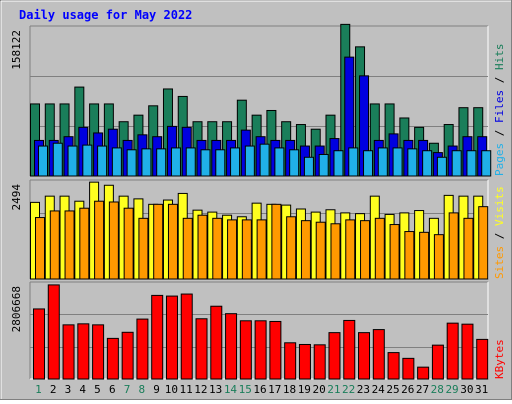 The image size is (512, 404). I want to click on x-tick-label-day-6: 6, so click(112, 389).